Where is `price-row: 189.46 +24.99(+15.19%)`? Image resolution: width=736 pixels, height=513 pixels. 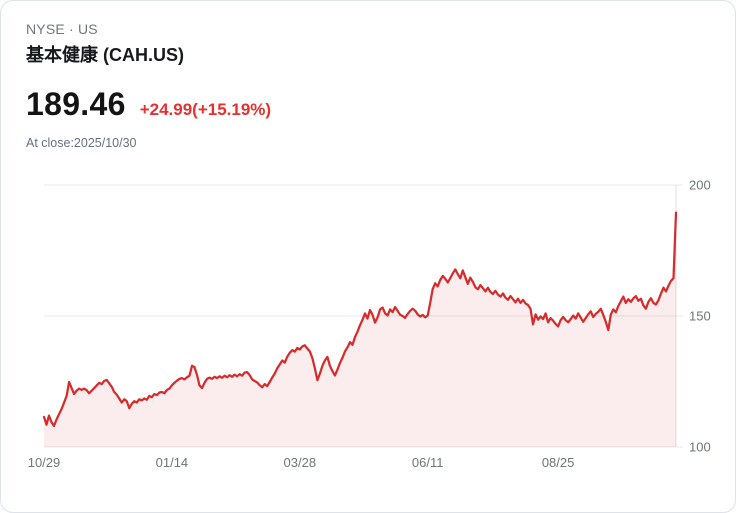 price-row: 189.46 +24.99(+15.19%) is located at coordinates (368, 104).